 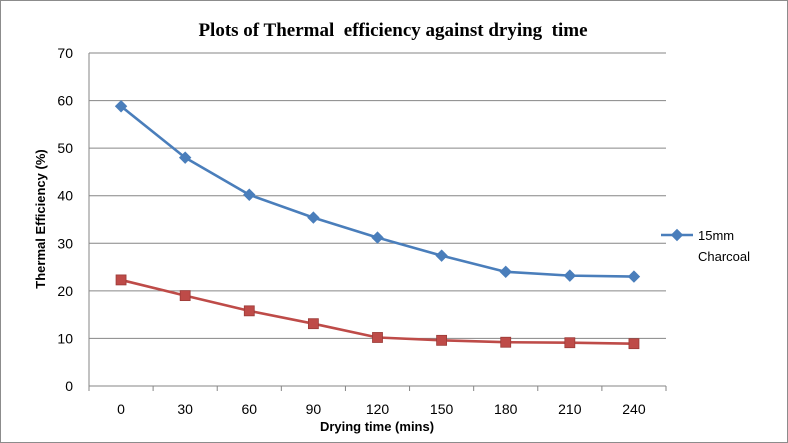 I want to click on legend-marker, so click(x=677, y=235).